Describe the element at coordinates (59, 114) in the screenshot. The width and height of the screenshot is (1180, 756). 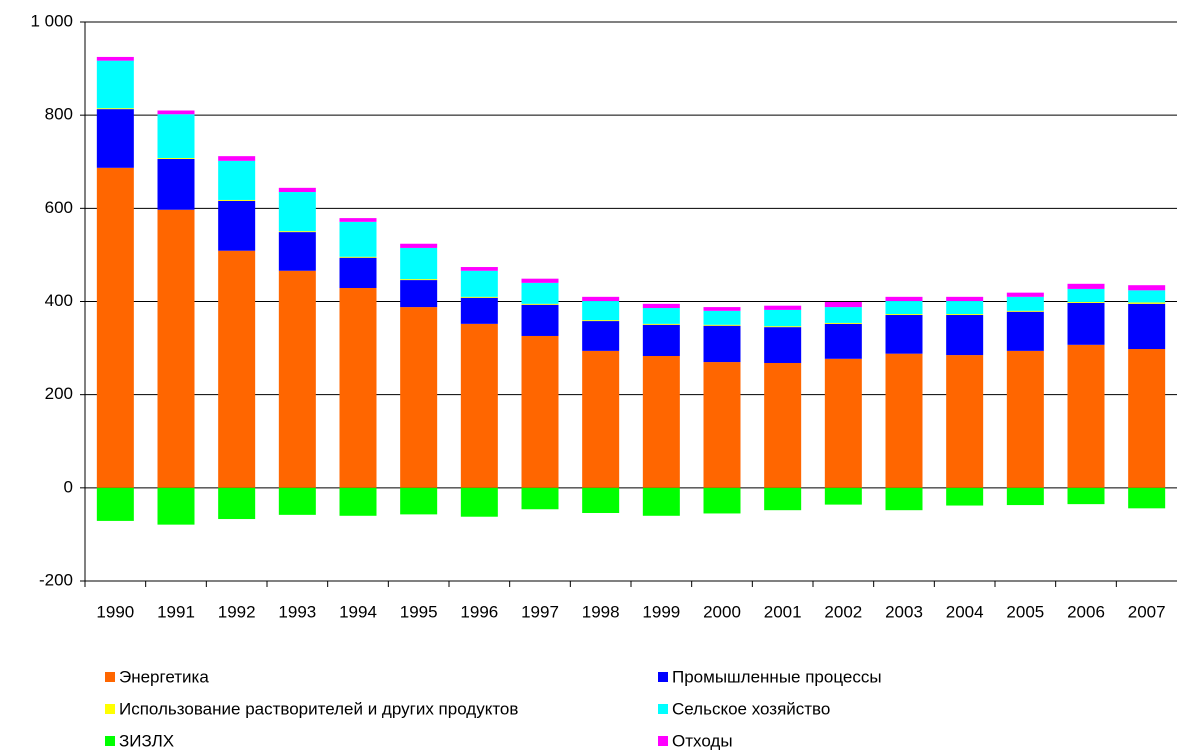
I see `y-tick-label: 800` at that location.